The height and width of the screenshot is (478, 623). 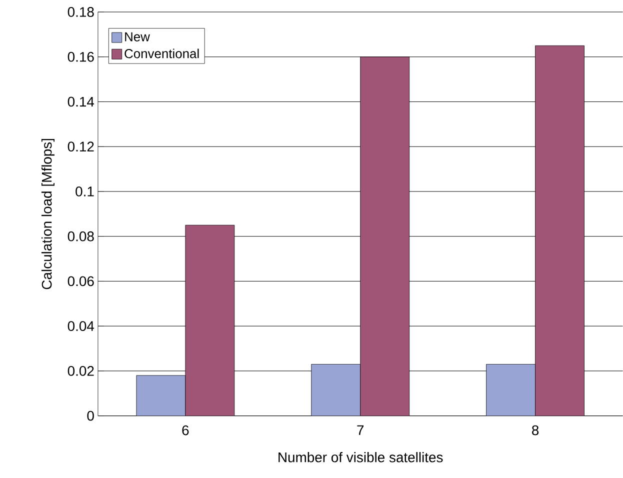 What do you see at coordinates (81, 281) in the screenshot?
I see `y-tick-label: 0.06` at bounding box center [81, 281].